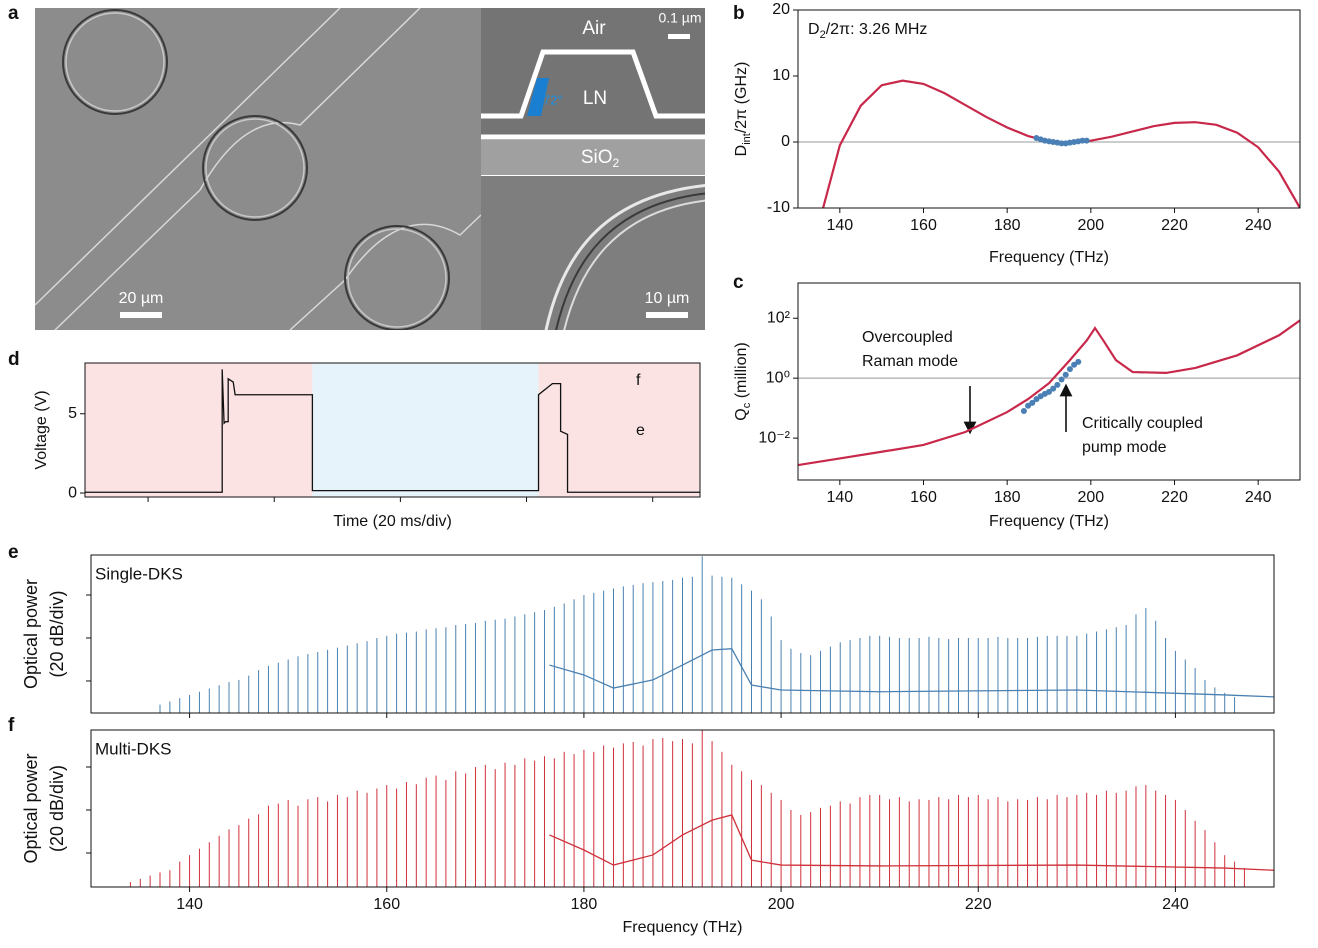 Image resolution: width=1318 pixels, height=948 pixels. Describe the element at coordinates (741, 414) in the screenshot. I see `text-part: Q` at that location.